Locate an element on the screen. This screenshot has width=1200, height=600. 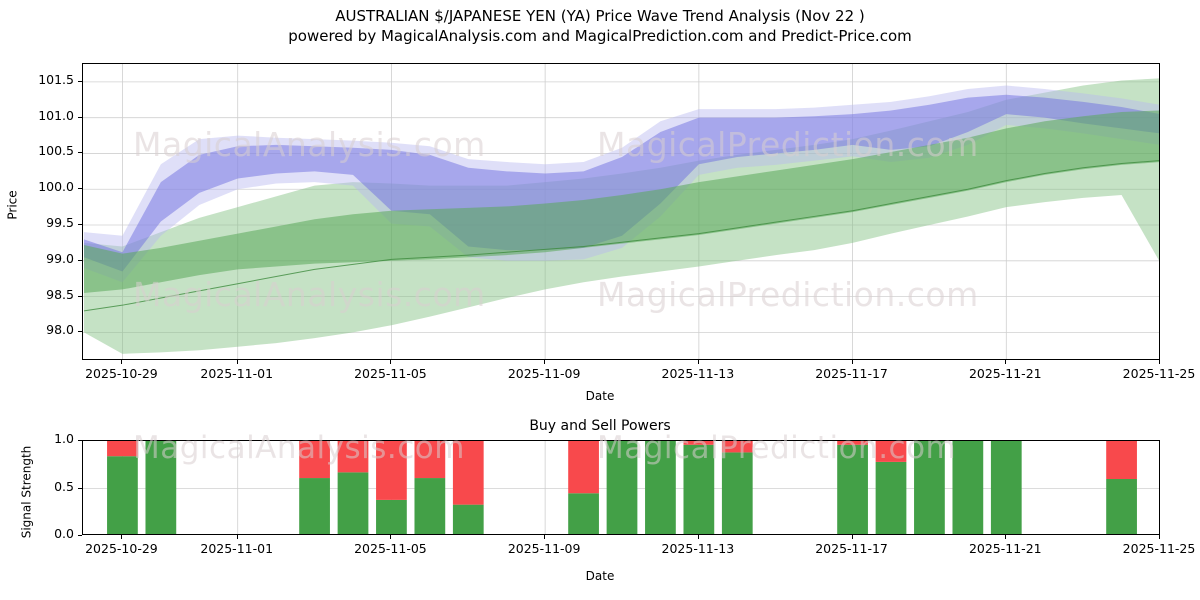
main-x-tick-label: 2025-11-21 is located at coordinates (1005, 373).